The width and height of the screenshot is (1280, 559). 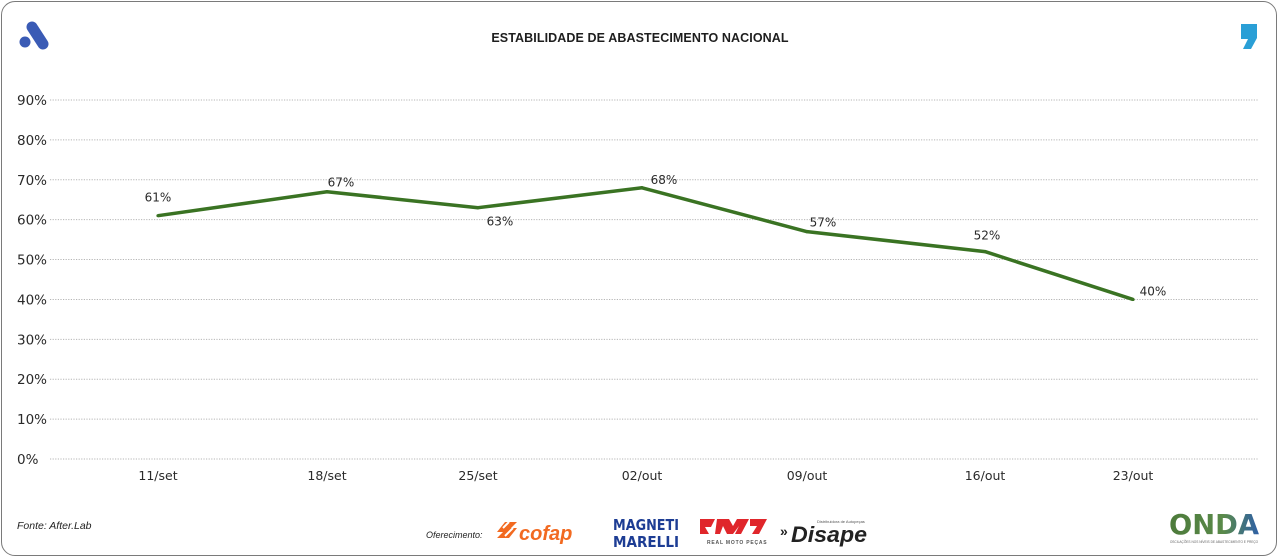 I want to click on brand-a-dot, so click(x=25, y=42).